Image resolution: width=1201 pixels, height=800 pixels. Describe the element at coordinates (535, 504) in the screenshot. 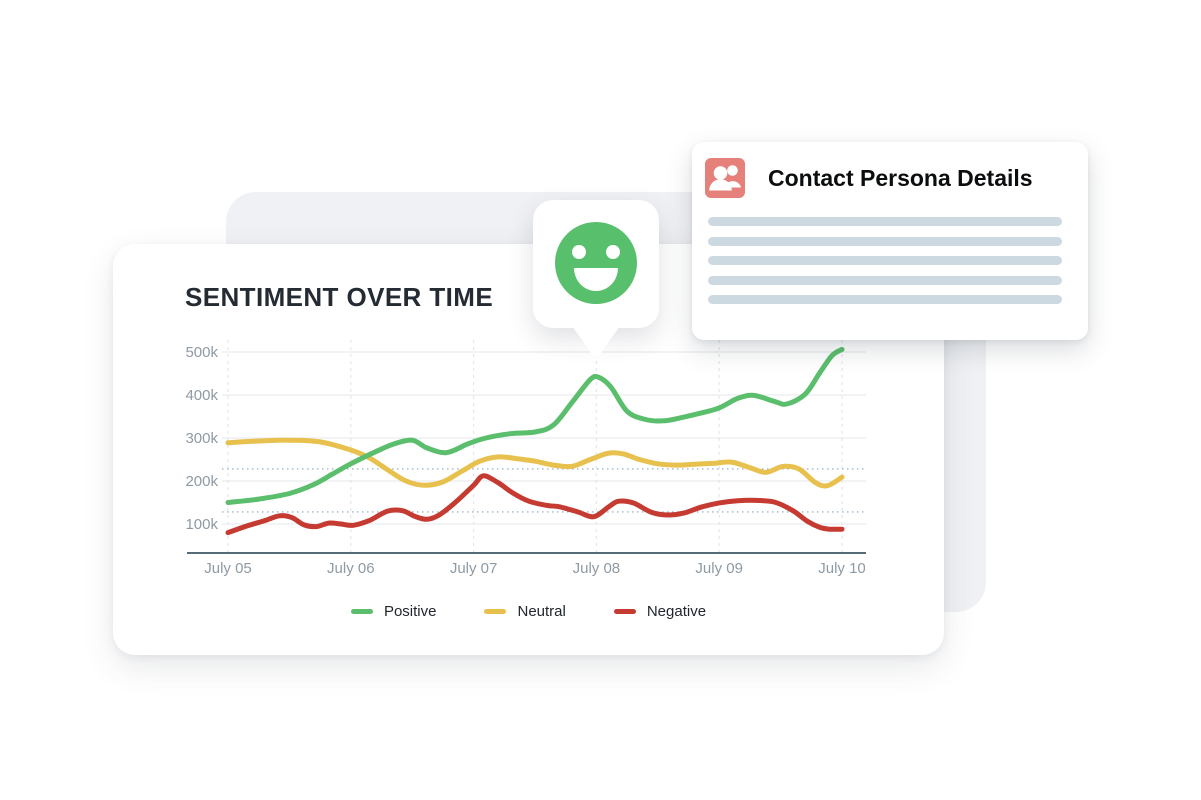

I see `series-line-negative` at that location.